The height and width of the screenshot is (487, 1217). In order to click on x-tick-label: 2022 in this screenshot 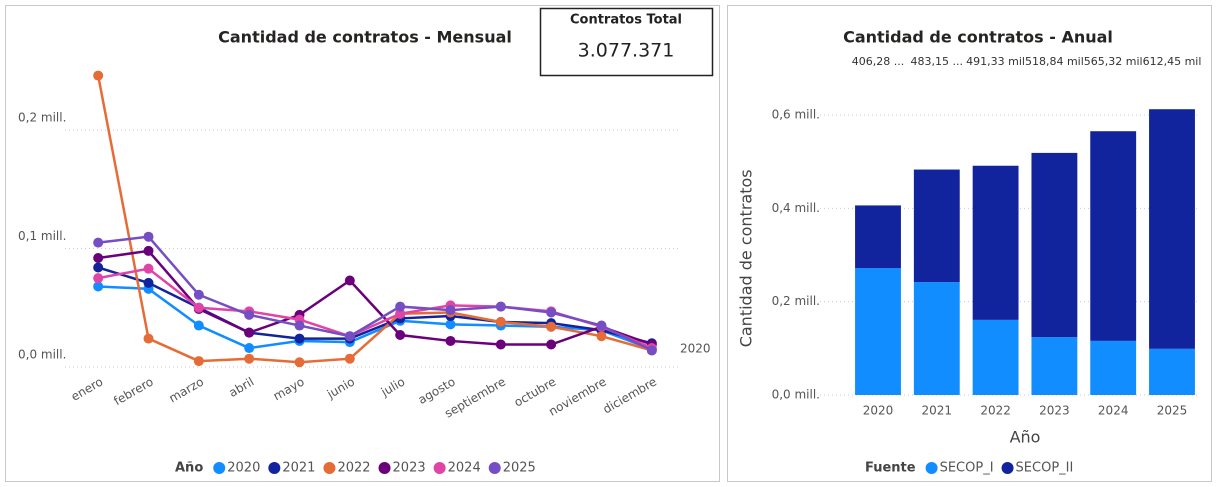, I will do `click(995, 411)`.